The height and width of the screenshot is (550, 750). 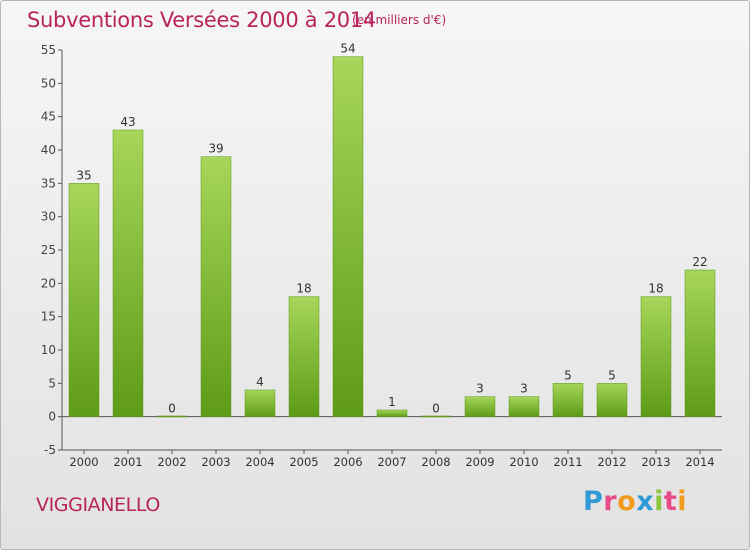 I want to click on x-tick-label: 2010, so click(x=523, y=462).